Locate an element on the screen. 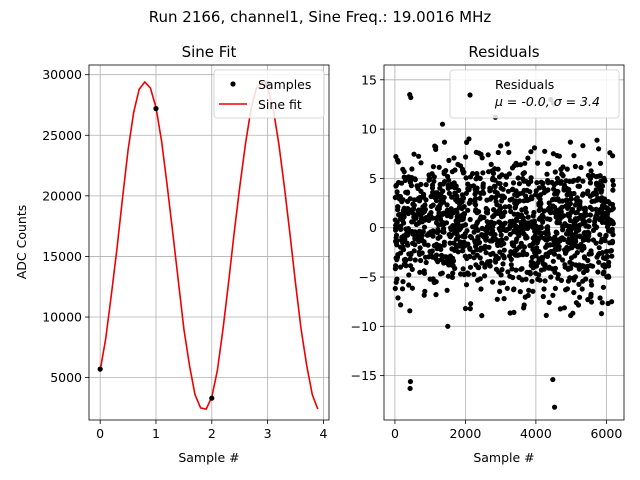  residuals-title: Residuals is located at coordinates (503, 52).